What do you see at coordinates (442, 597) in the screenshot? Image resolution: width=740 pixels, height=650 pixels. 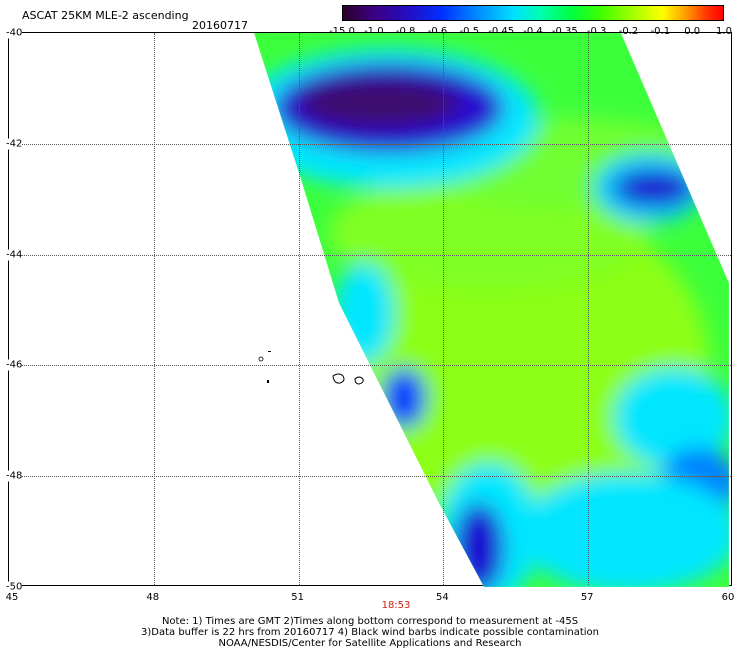 I see `longitude-label: 54` at bounding box center [442, 597].